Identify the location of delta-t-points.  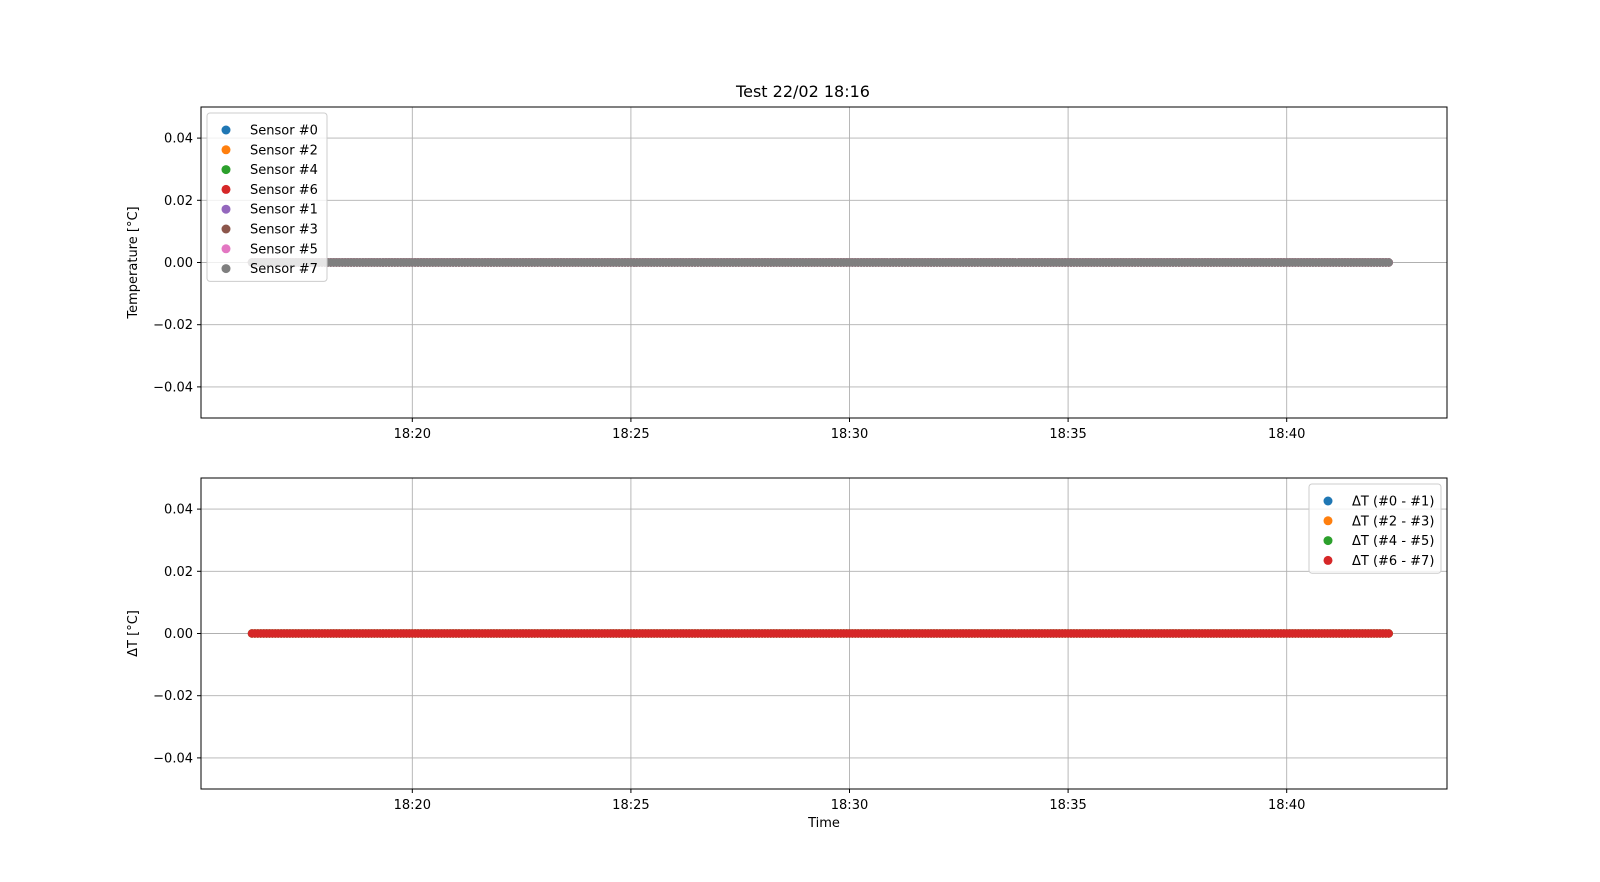
(820, 633).